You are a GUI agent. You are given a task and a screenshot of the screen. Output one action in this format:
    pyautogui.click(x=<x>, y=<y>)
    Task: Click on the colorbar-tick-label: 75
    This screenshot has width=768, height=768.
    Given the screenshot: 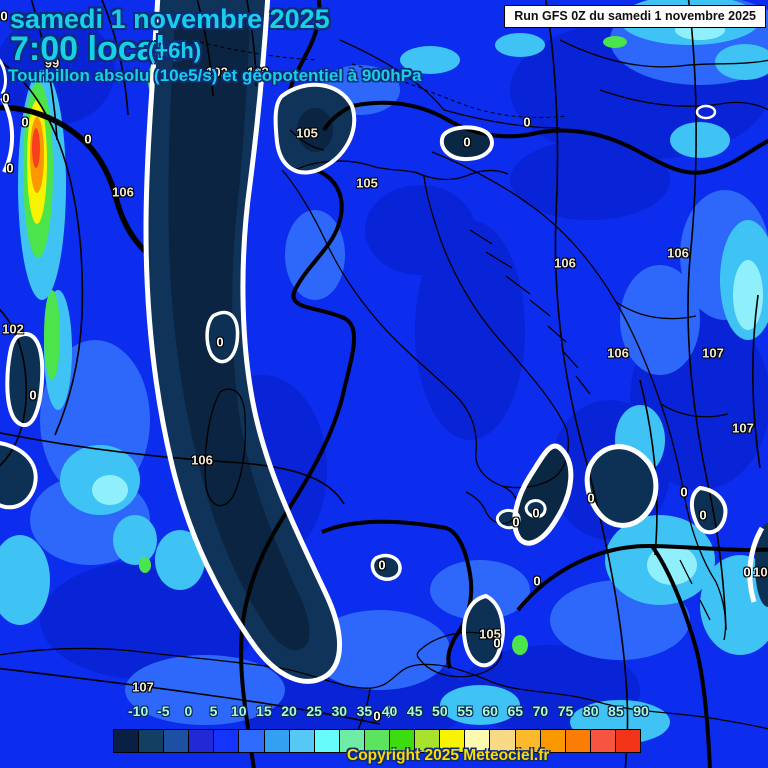 What is the action you would take?
    pyautogui.click(x=565, y=711)
    